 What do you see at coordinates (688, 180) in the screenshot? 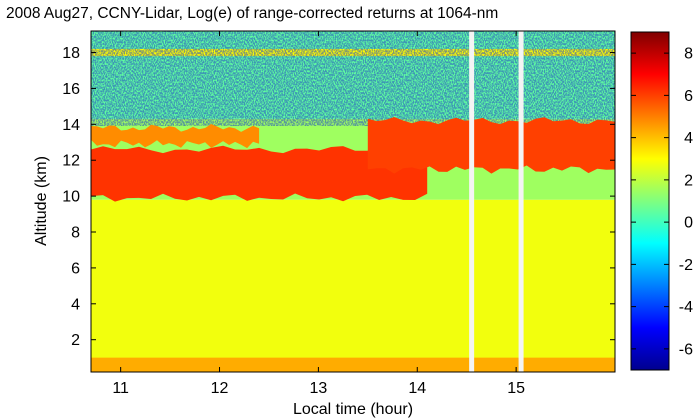
I see `colorbar-tick-label: 2` at bounding box center [688, 180].